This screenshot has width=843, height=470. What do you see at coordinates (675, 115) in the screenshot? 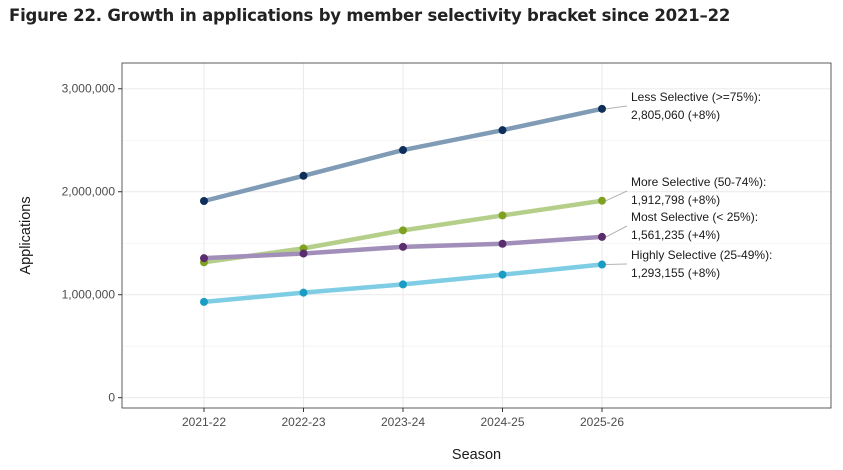
I see `series-annotation-value: 2,805,060 (+8%)` at bounding box center [675, 115].